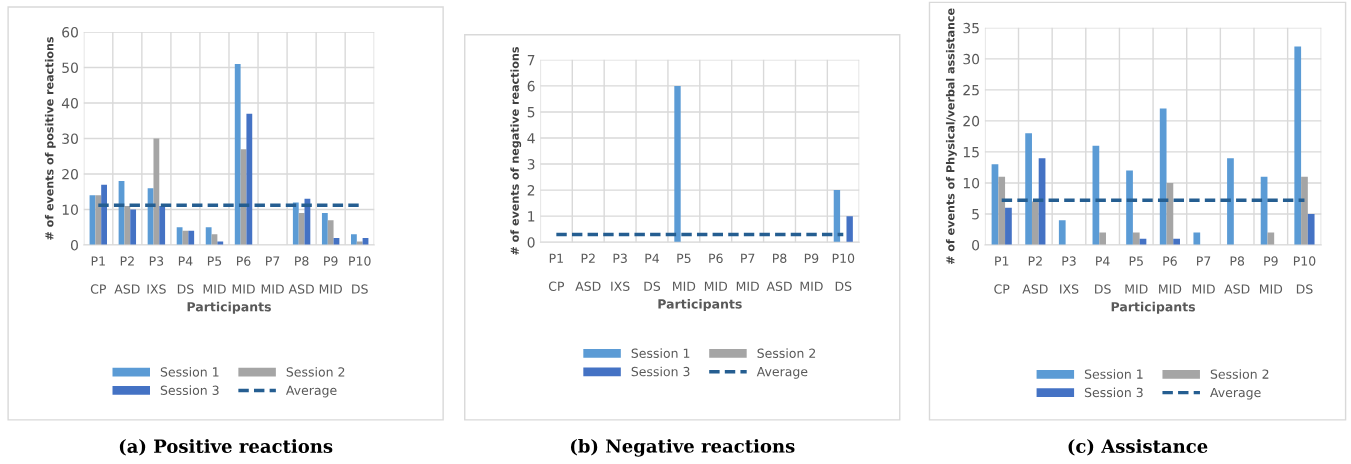 The height and width of the screenshot is (464, 1351). I want to click on y-tick-label: 50, so click(70, 67).